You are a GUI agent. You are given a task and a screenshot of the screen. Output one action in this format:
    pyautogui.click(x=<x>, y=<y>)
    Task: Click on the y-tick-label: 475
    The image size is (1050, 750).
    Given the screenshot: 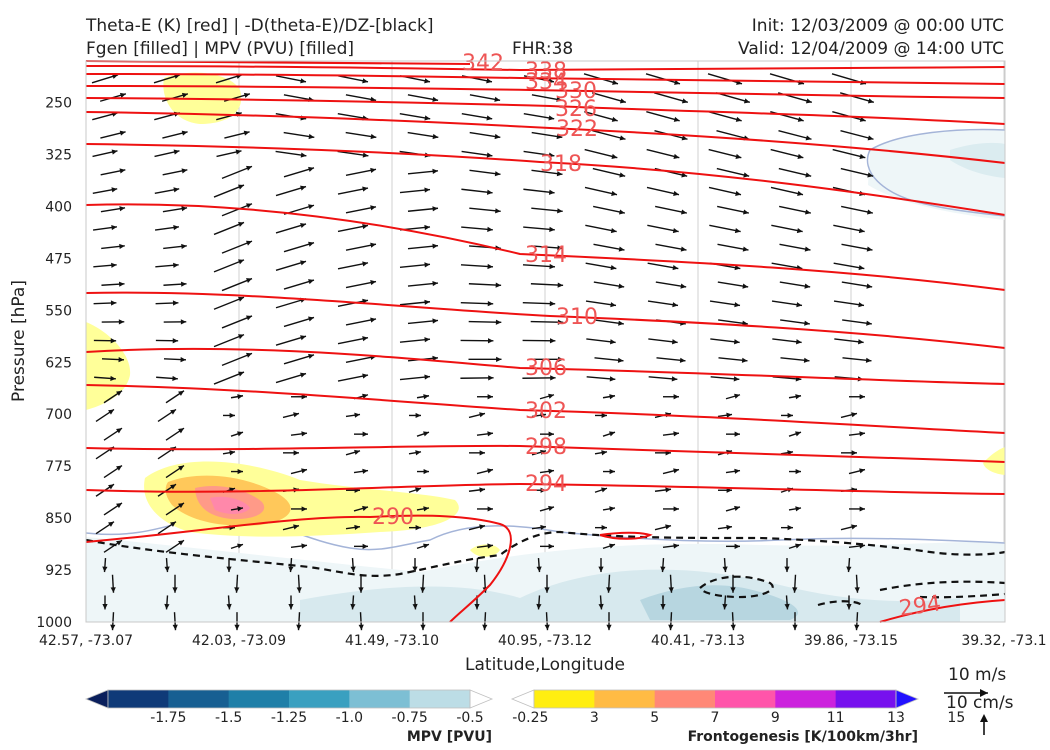 What is the action you would take?
    pyautogui.click(x=58, y=259)
    